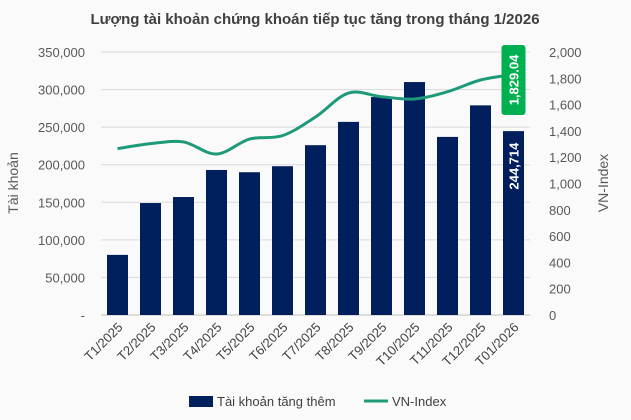  What do you see at coordinates (61, 90) in the screenshot?
I see `y-tick-left: 300,000` at bounding box center [61, 90].